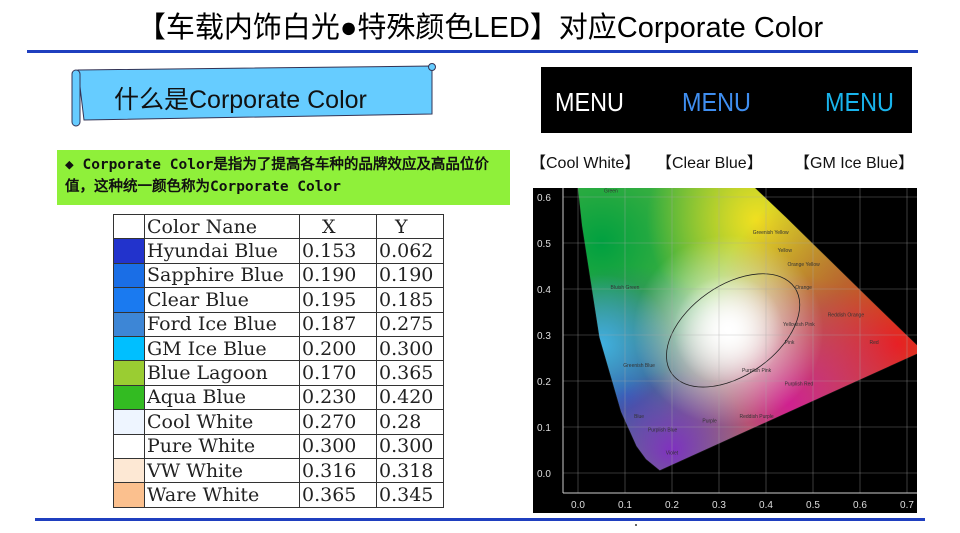 Image resolution: width=960 pixels, height=533 pixels. Describe the element at coordinates (338, 226) in the screenshot. I see `header-x: X` at that location.